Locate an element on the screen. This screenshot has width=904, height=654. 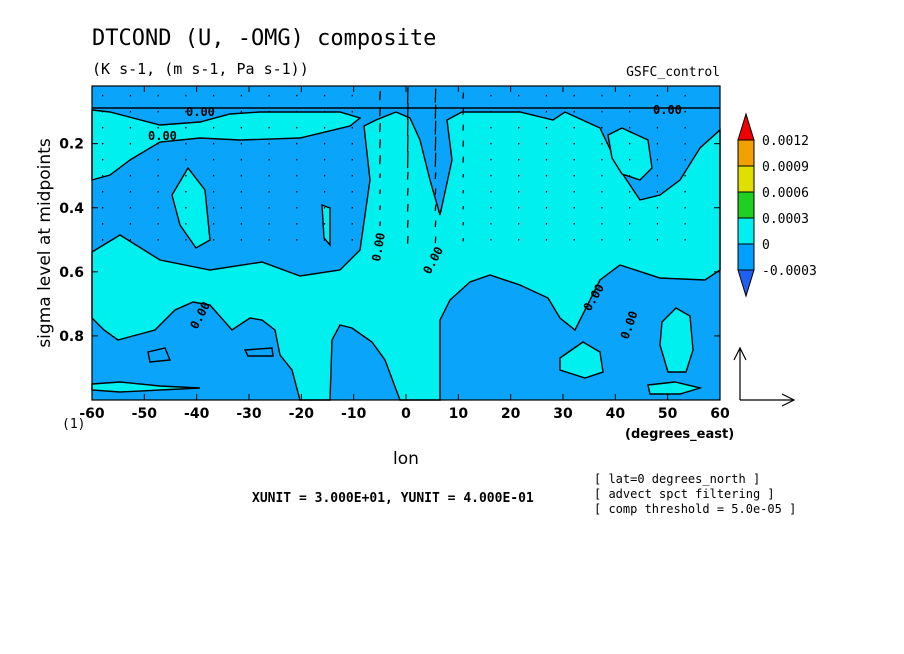
colorbar-label: 0 is located at coordinates (766, 245).